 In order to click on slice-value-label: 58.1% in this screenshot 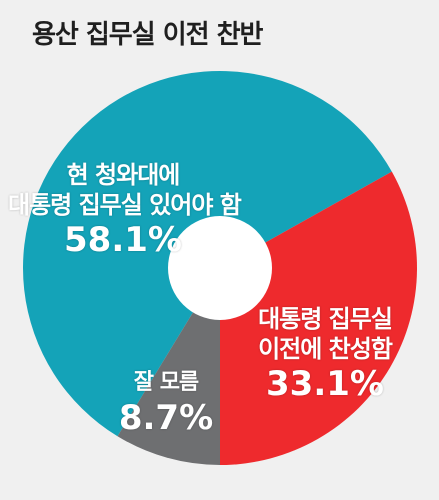, I will do `click(123, 240)`.